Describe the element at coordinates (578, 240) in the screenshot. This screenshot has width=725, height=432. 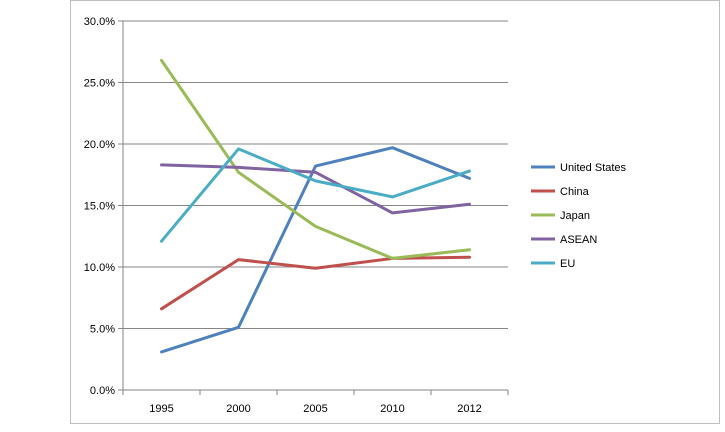
I see `legend-label-asean: ASEAN` at that location.